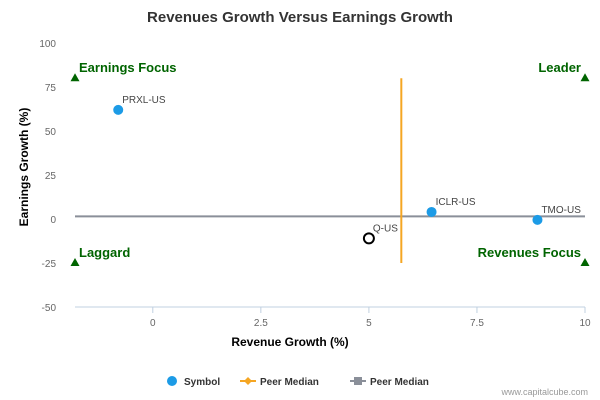 The image size is (600, 400). I want to click on data-point-label: Q-US, so click(385, 228).